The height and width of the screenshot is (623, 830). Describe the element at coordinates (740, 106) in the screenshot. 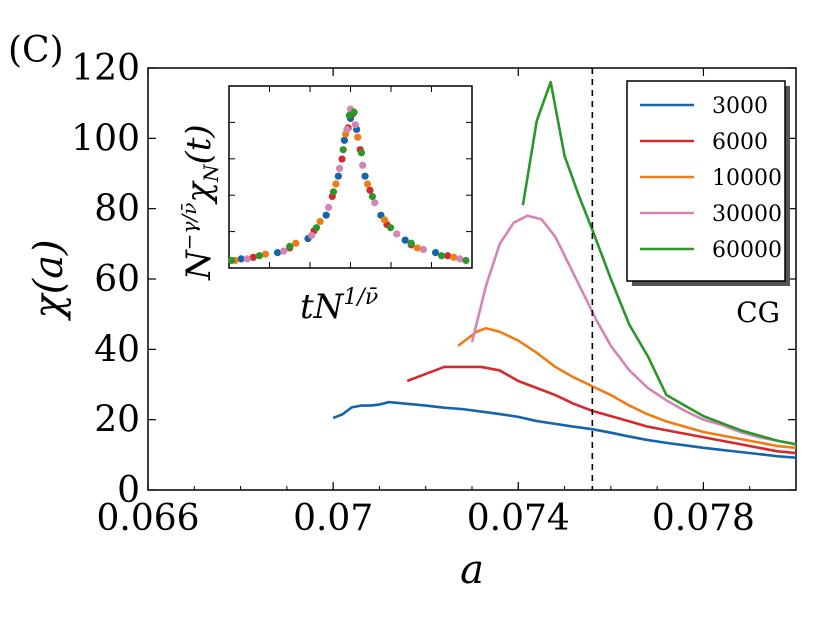

I see `legend-label-3000: 3000` at that location.